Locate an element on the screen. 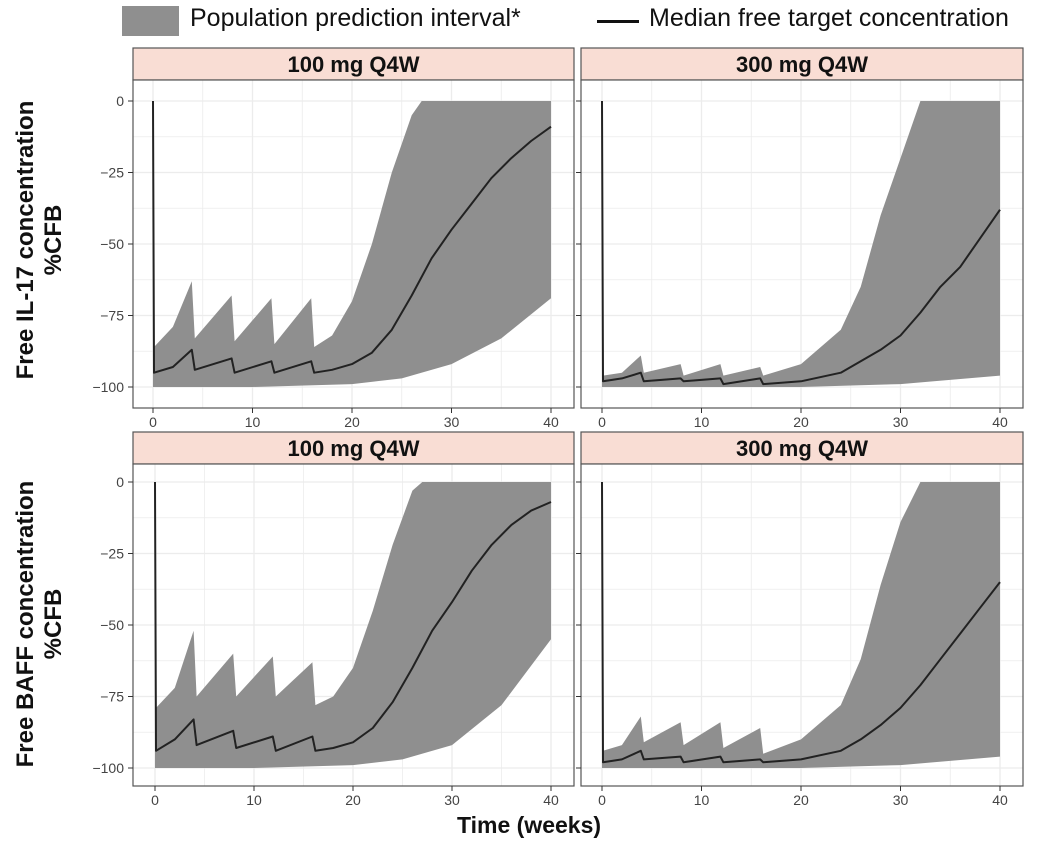  x-axis-label: Time (weeks) is located at coordinates (529, 825).